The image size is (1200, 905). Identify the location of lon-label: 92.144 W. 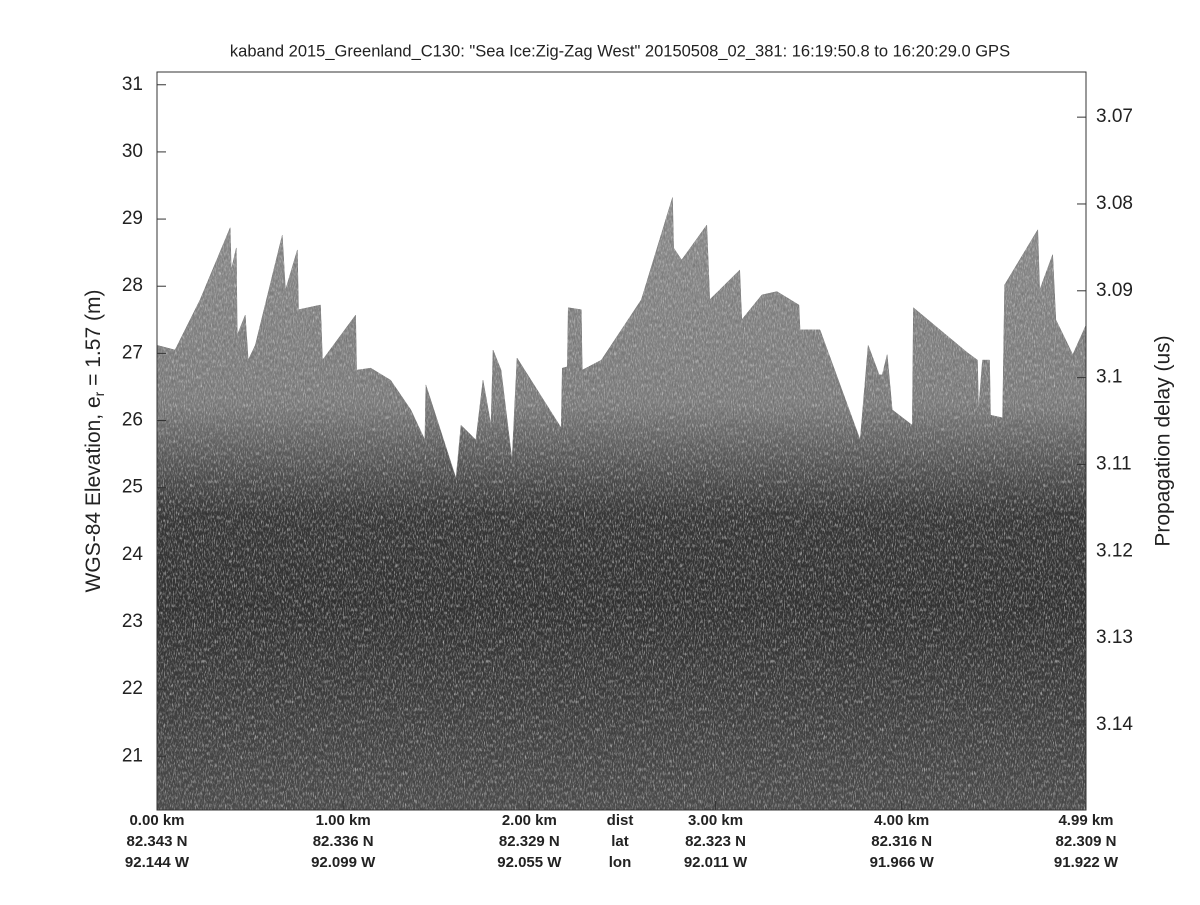
(157, 862).